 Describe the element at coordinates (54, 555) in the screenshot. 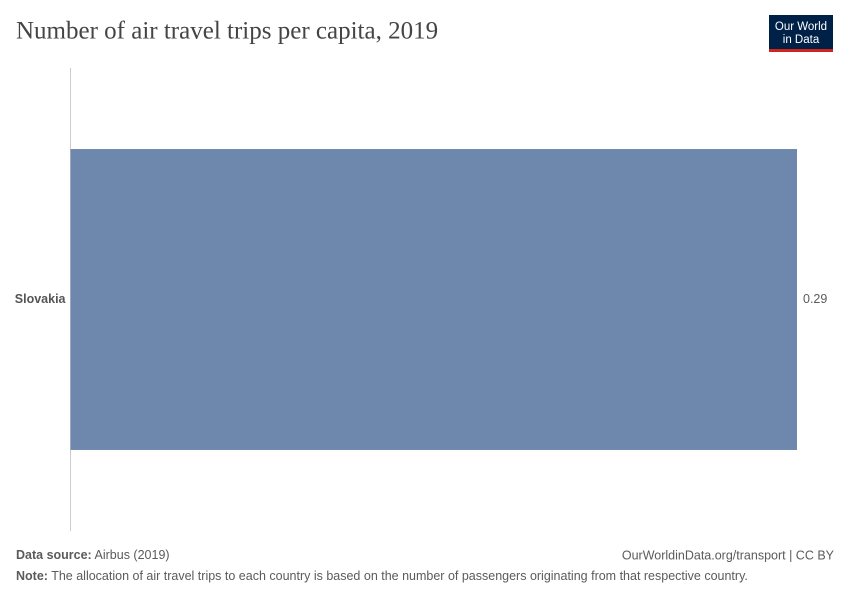

I see `source-label: Data source:` at that location.